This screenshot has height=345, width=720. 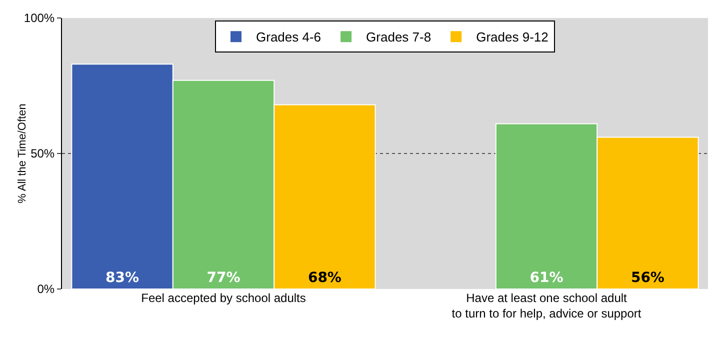 What do you see at coordinates (512, 37) in the screenshot?
I see `legend-label: Grades 9-12` at bounding box center [512, 37].